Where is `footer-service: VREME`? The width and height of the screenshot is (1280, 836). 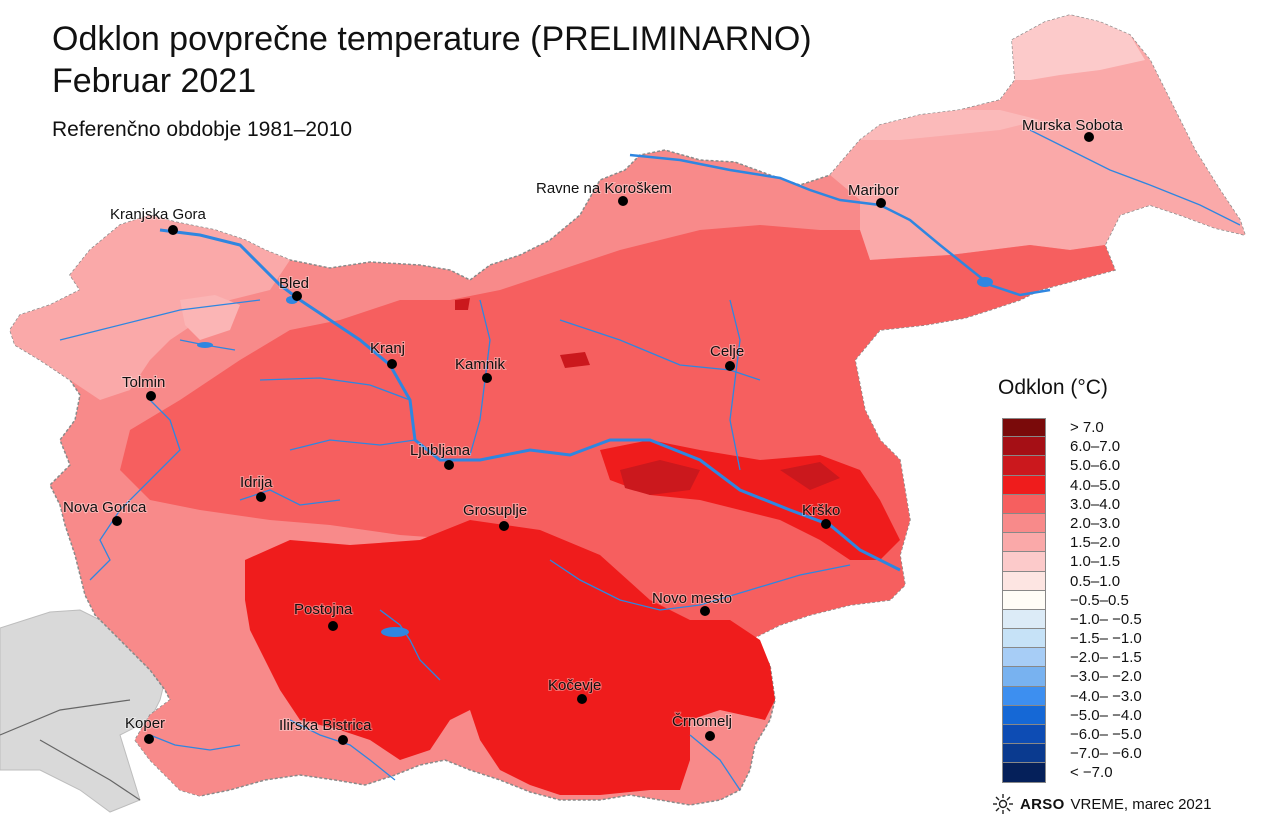
footer-service: VREME is located at coordinates (1097, 804).